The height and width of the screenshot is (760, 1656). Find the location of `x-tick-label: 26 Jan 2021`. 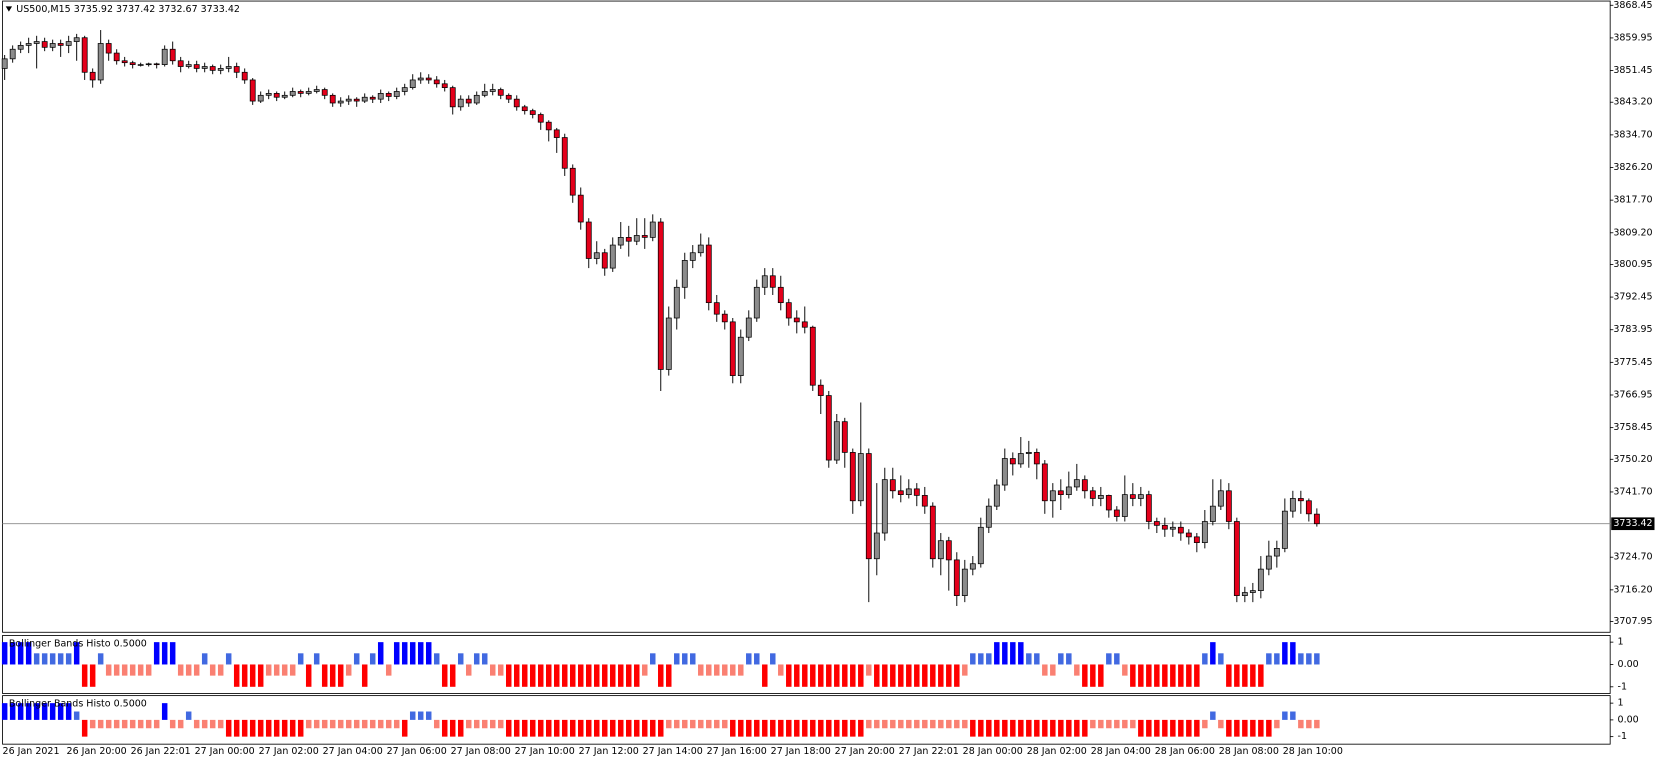

x-tick-label: 26 Jan 2021 is located at coordinates (31, 751).